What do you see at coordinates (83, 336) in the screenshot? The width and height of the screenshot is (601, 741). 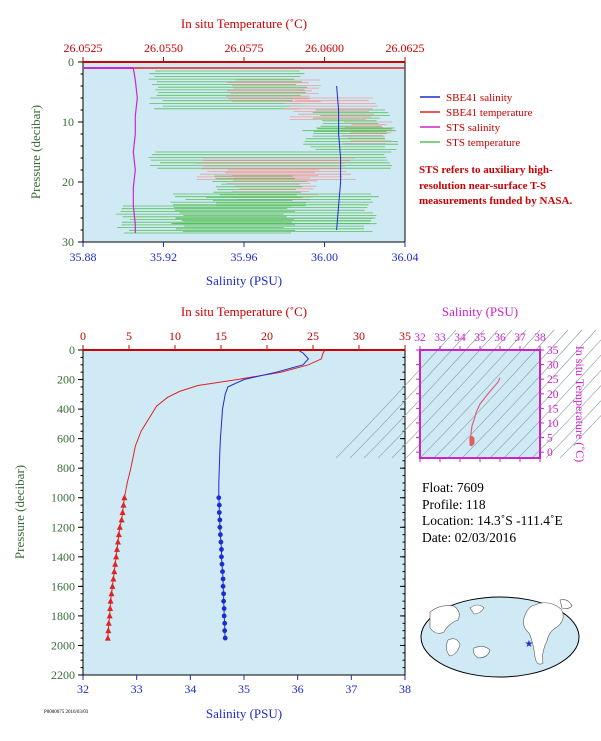 I see `full-profile-top-tick-label: 0` at bounding box center [83, 336].